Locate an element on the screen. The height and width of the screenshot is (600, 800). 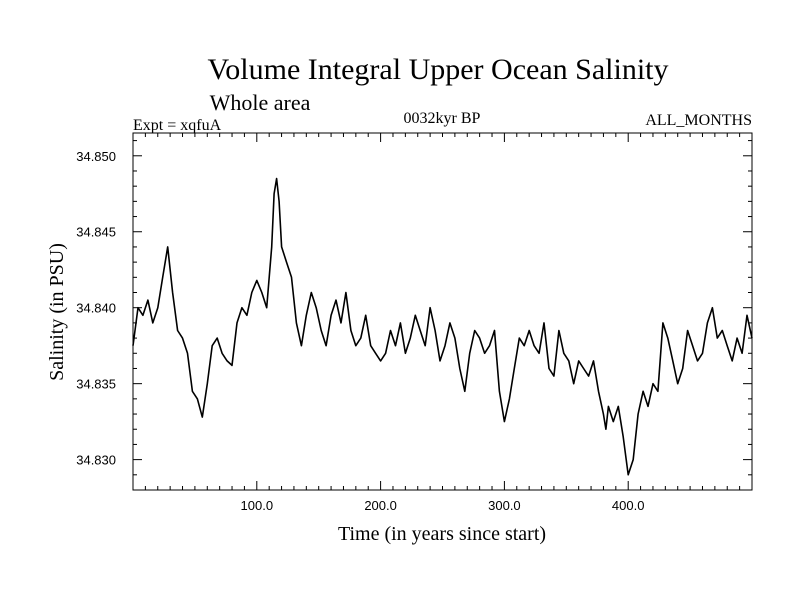
y-tick-label: 34.830 is located at coordinates (96, 460).